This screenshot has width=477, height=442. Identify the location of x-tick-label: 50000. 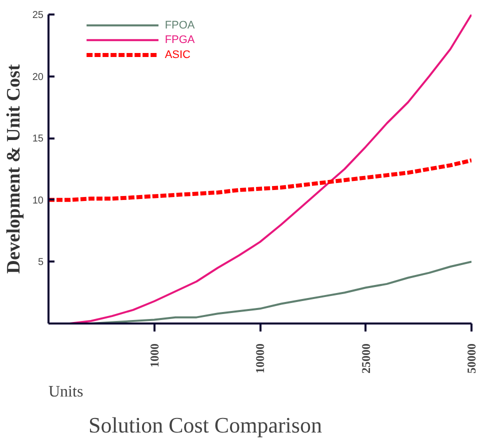
(470, 359).